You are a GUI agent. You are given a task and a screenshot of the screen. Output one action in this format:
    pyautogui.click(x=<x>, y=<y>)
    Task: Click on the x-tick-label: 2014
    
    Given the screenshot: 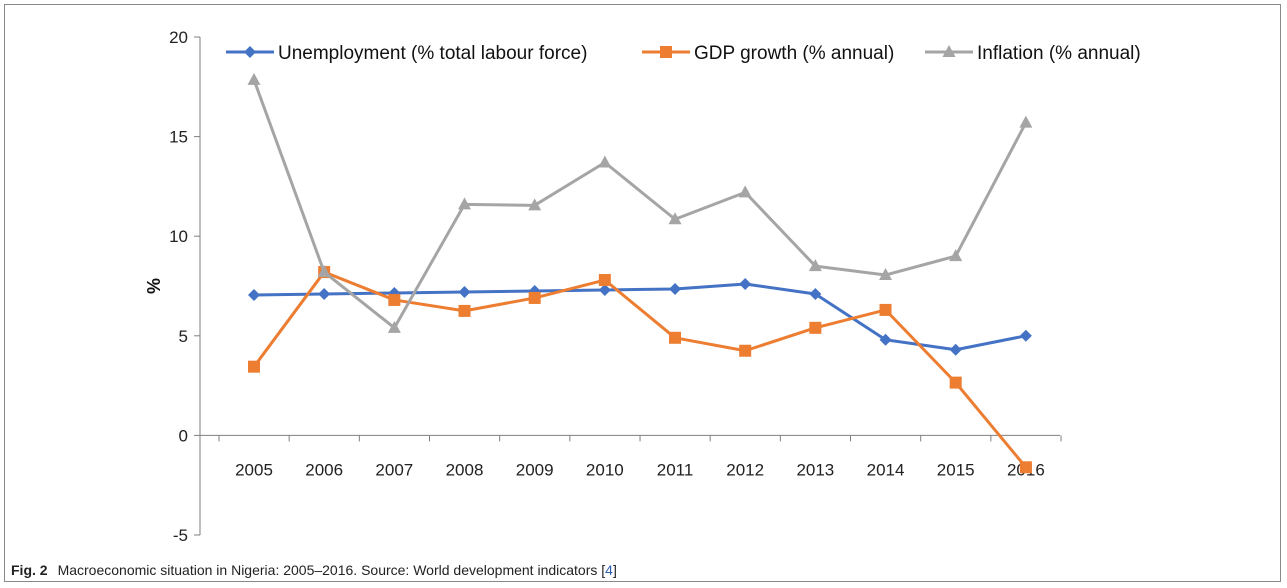 What is the action you would take?
    pyautogui.click(x=886, y=469)
    